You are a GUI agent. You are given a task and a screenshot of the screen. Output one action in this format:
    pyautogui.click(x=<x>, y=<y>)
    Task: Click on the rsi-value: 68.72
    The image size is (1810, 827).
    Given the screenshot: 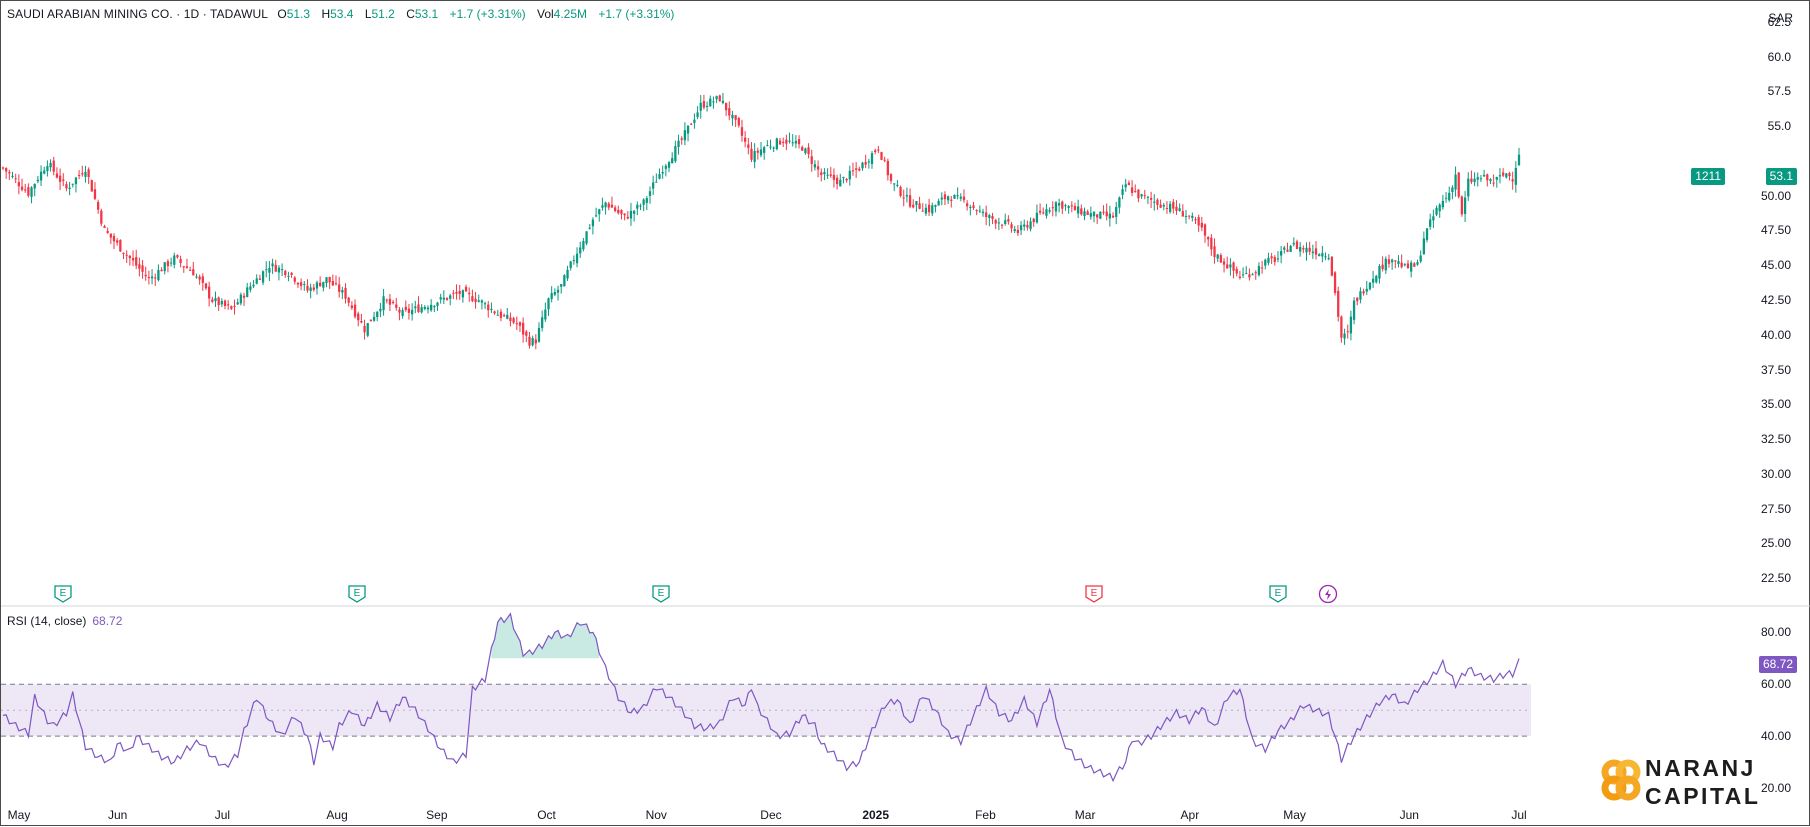 What is the action you would take?
    pyautogui.click(x=107, y=621)
    